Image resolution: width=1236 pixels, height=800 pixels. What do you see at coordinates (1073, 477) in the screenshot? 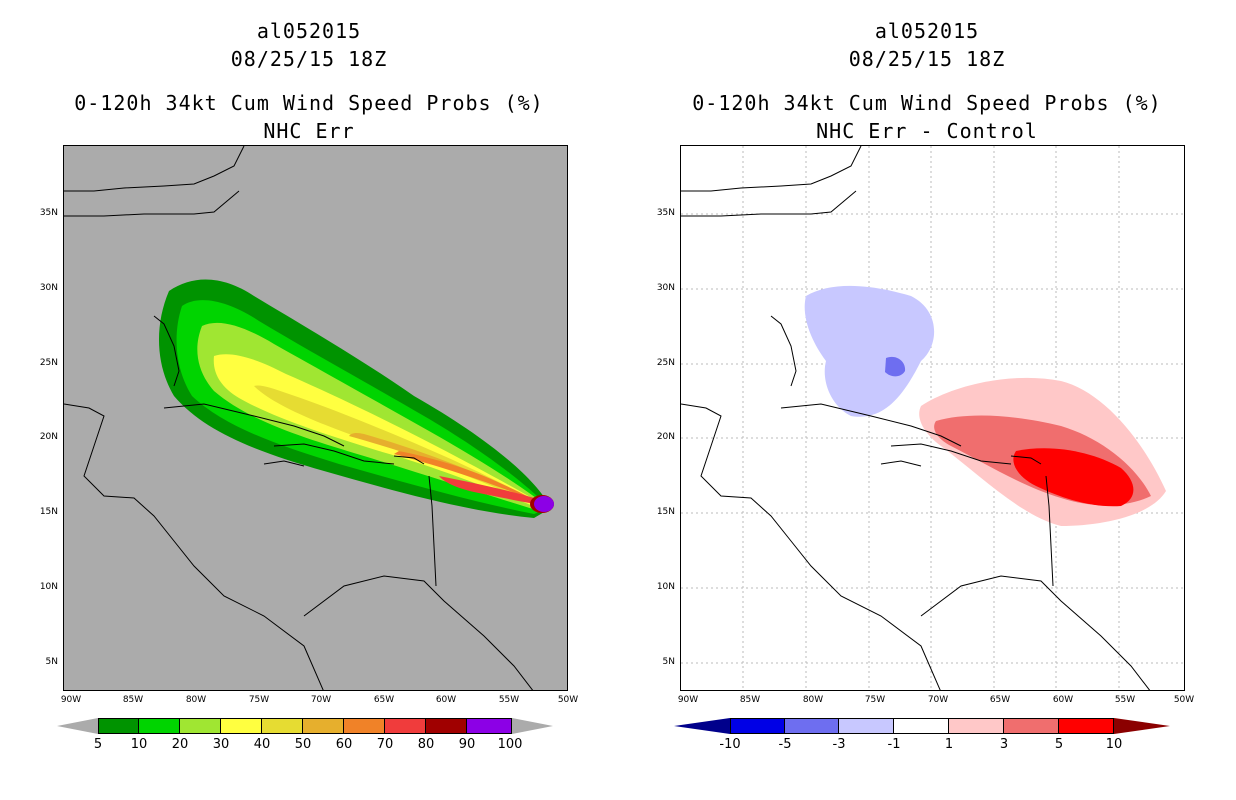
I see `diff-band-pos-dark` at bounding box center [1073, 477].